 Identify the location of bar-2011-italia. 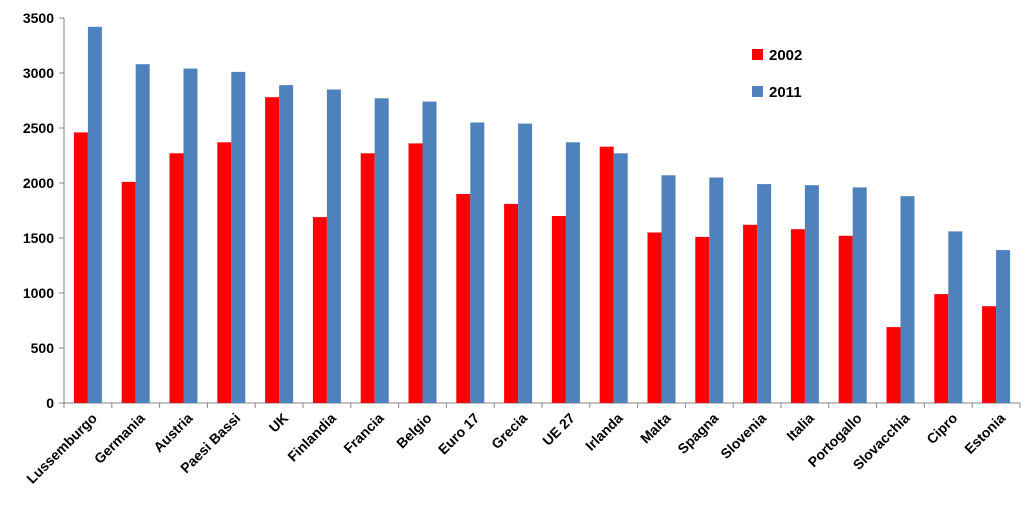
(811, 294).